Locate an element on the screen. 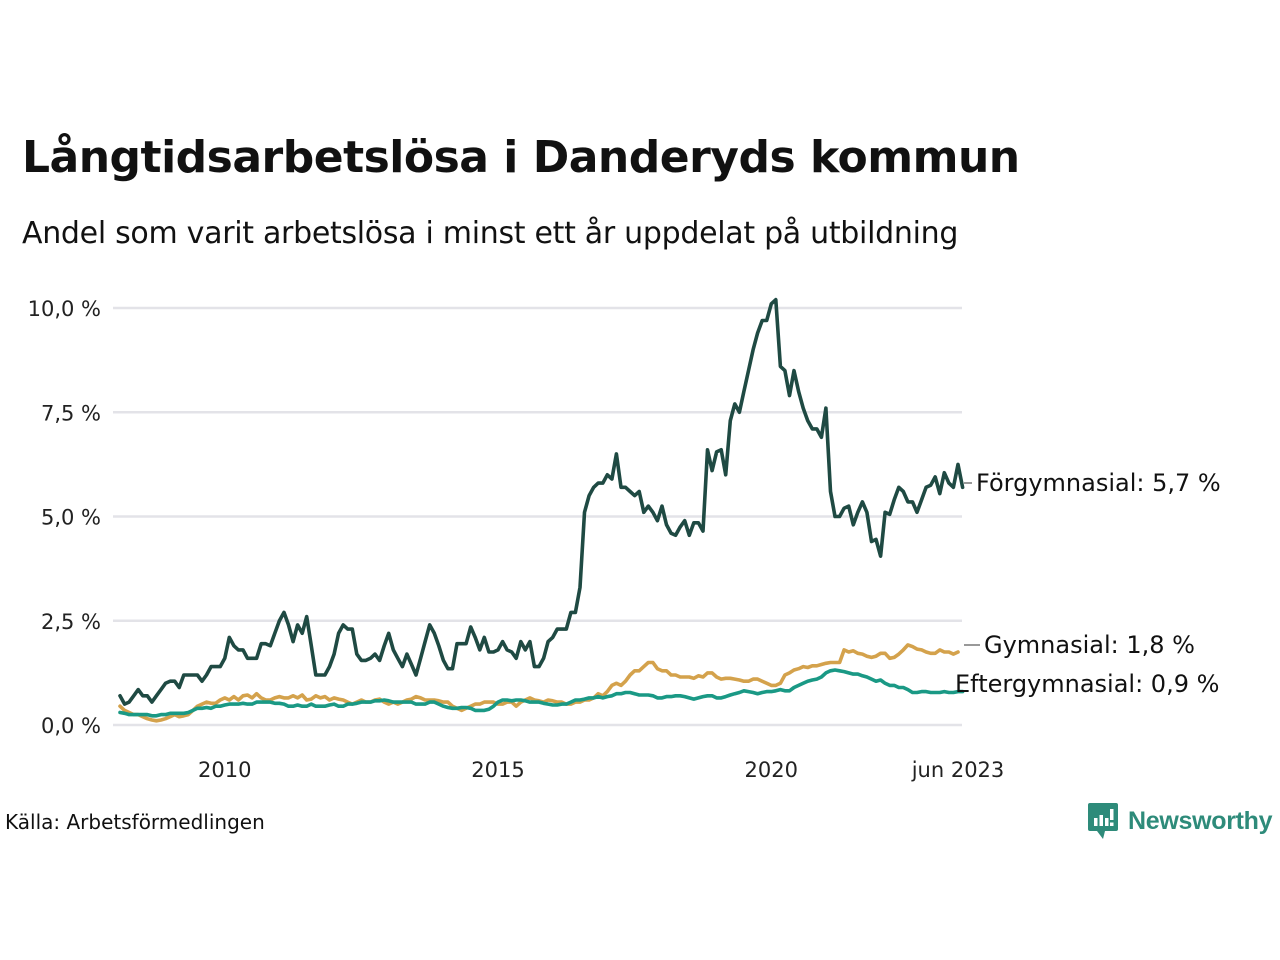 This screenshot has width=1280, height=960. newsworthy-chart-bubble-icon is located at coordinates (1103, 821).